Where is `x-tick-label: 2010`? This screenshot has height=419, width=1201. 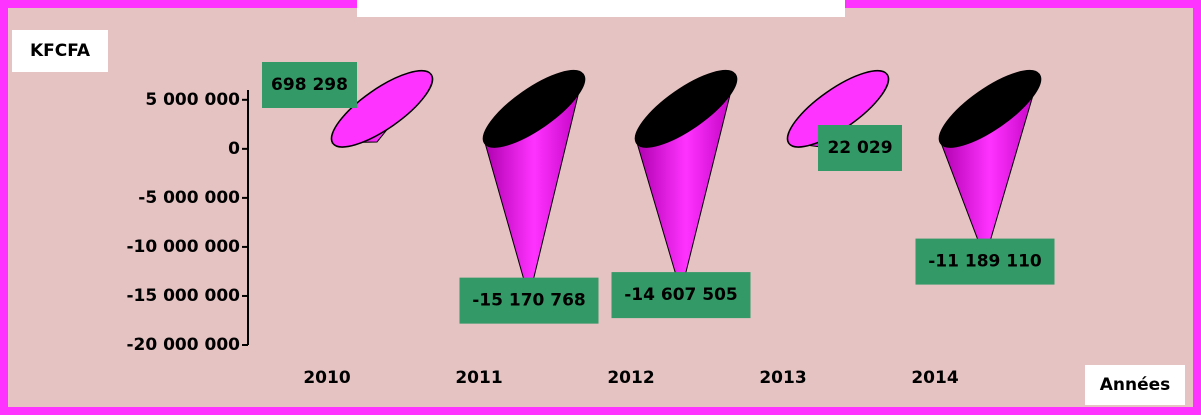 x-tick-label: 2010 is located at coordinates (326, 378).